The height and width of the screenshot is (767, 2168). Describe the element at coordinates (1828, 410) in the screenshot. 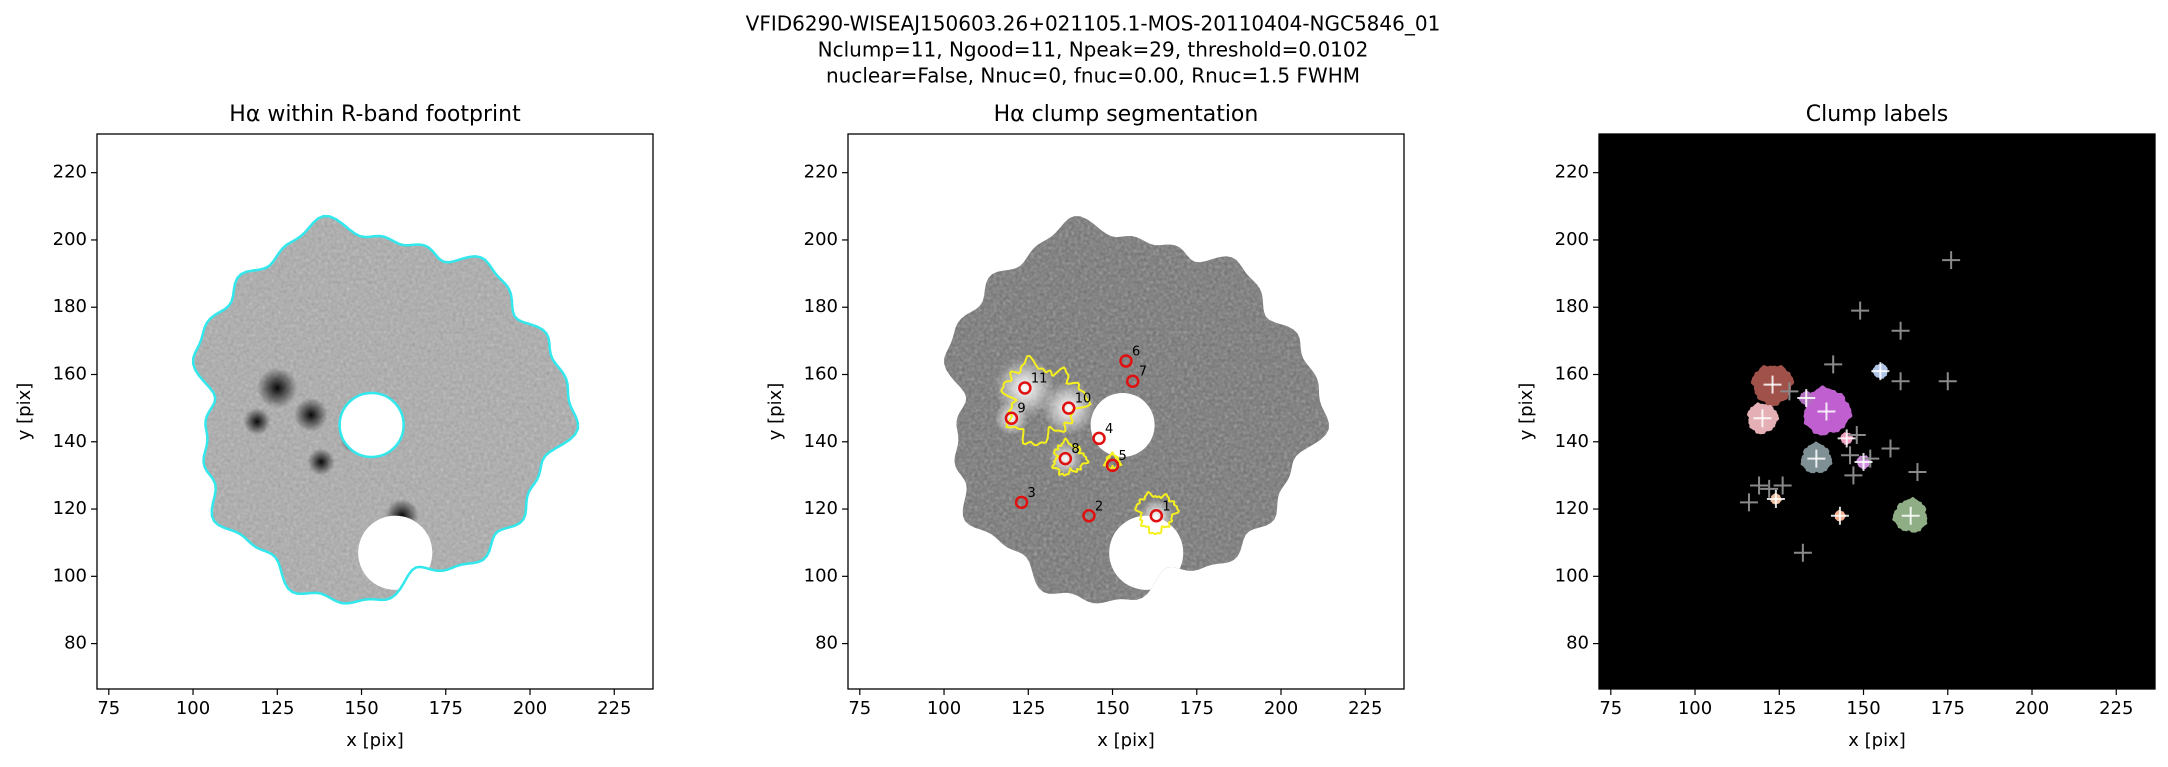

I see `clump-region` at that location.